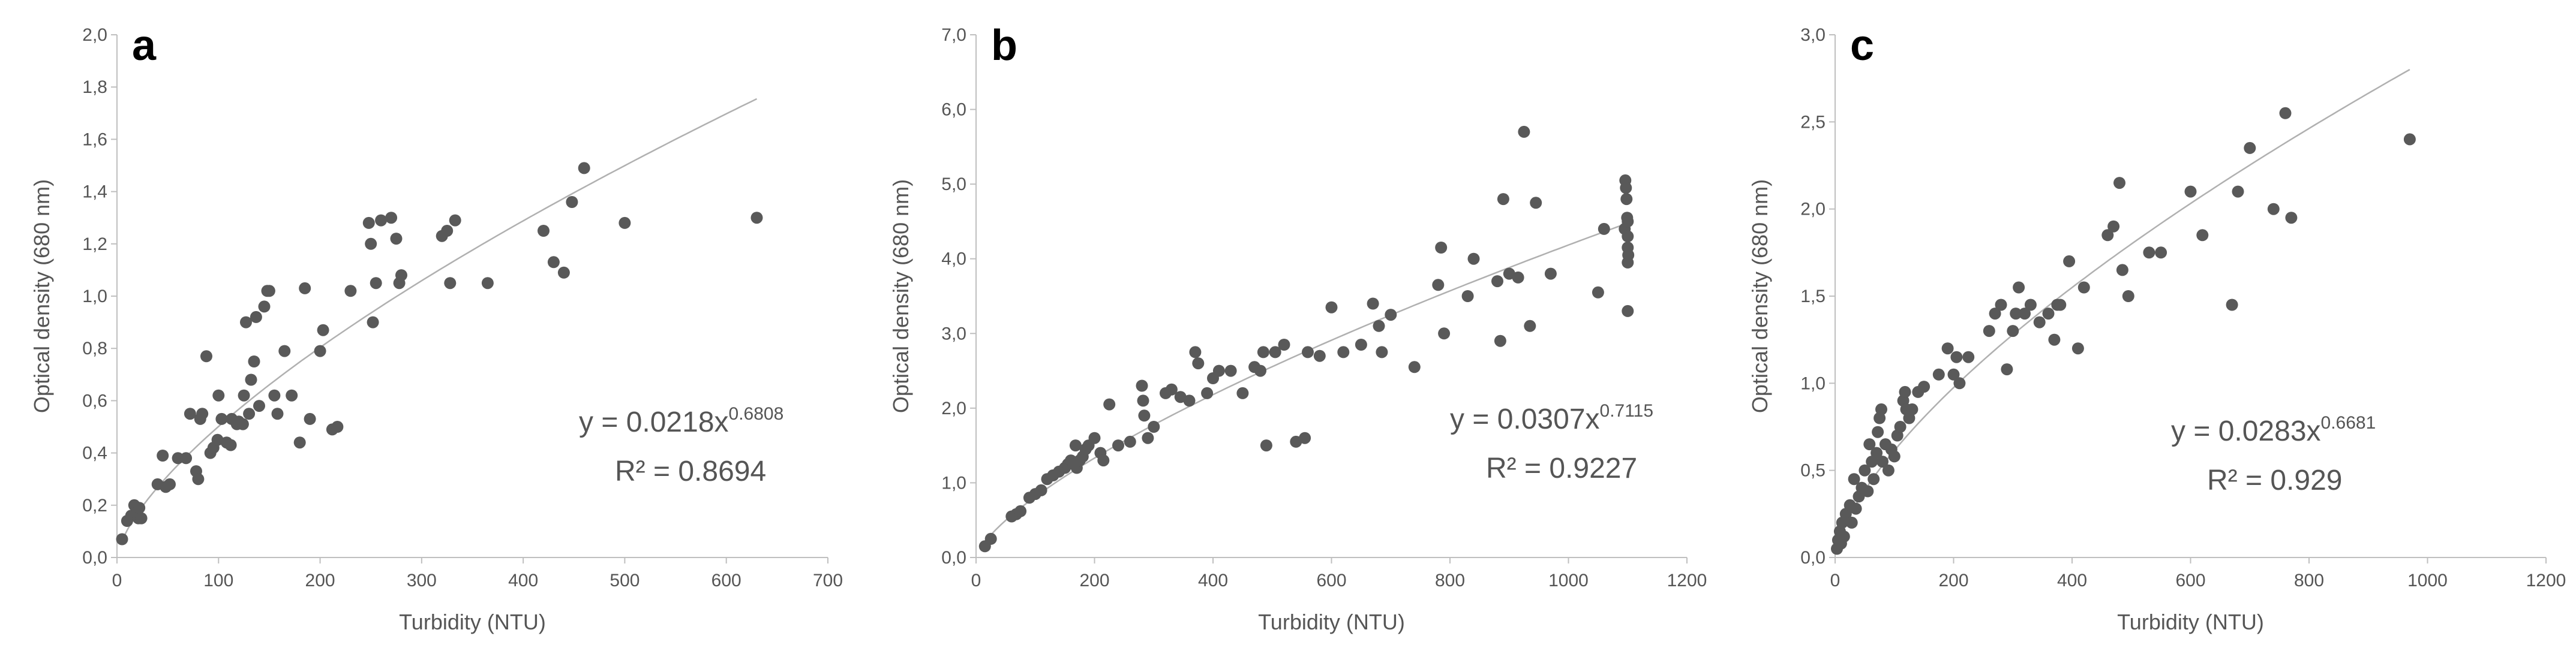 The width and height of the screenshot is (2576, 657). What do you see at coordinates (1551, 418) in the screenshot?
I see `trend-equation-b: y = 0.0307x0.7115` at bounding box center [1551, 418].